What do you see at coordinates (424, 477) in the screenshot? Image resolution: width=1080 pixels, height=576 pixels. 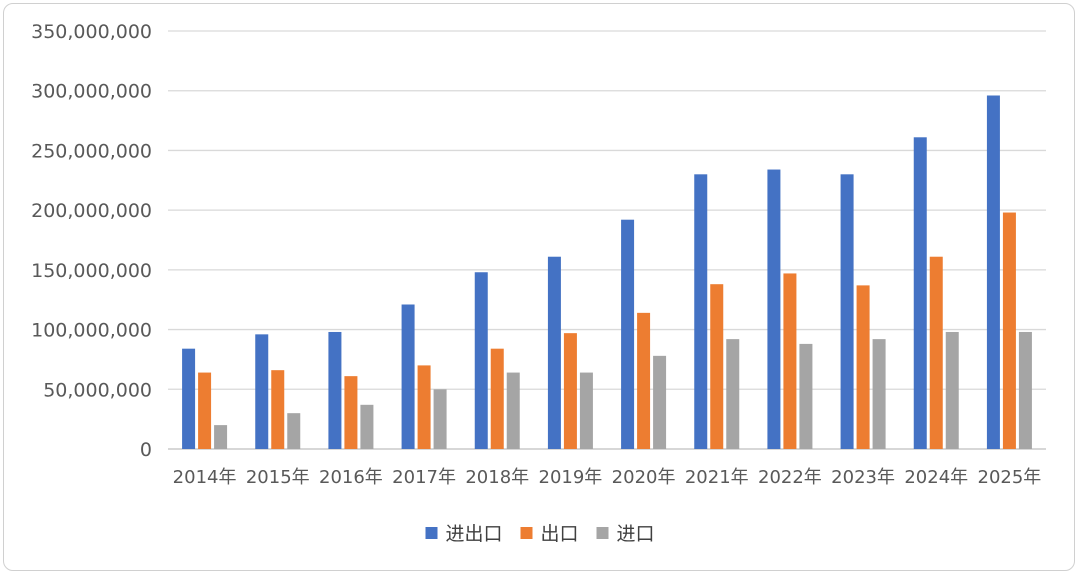 I see `x-tick-label: 2017年` at bounding box center [424, 477].